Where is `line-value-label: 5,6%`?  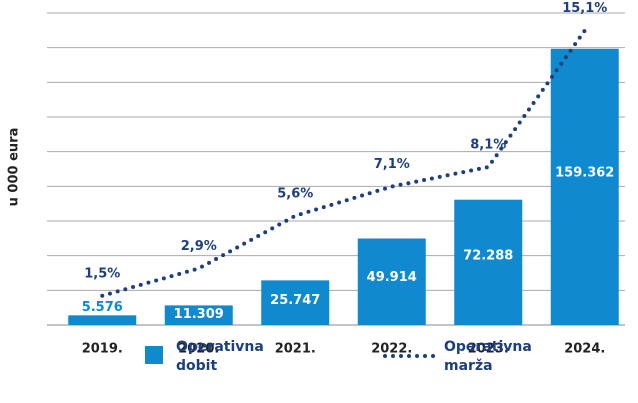 line-value-label: 5,6% is located at coordinates (295, 193).